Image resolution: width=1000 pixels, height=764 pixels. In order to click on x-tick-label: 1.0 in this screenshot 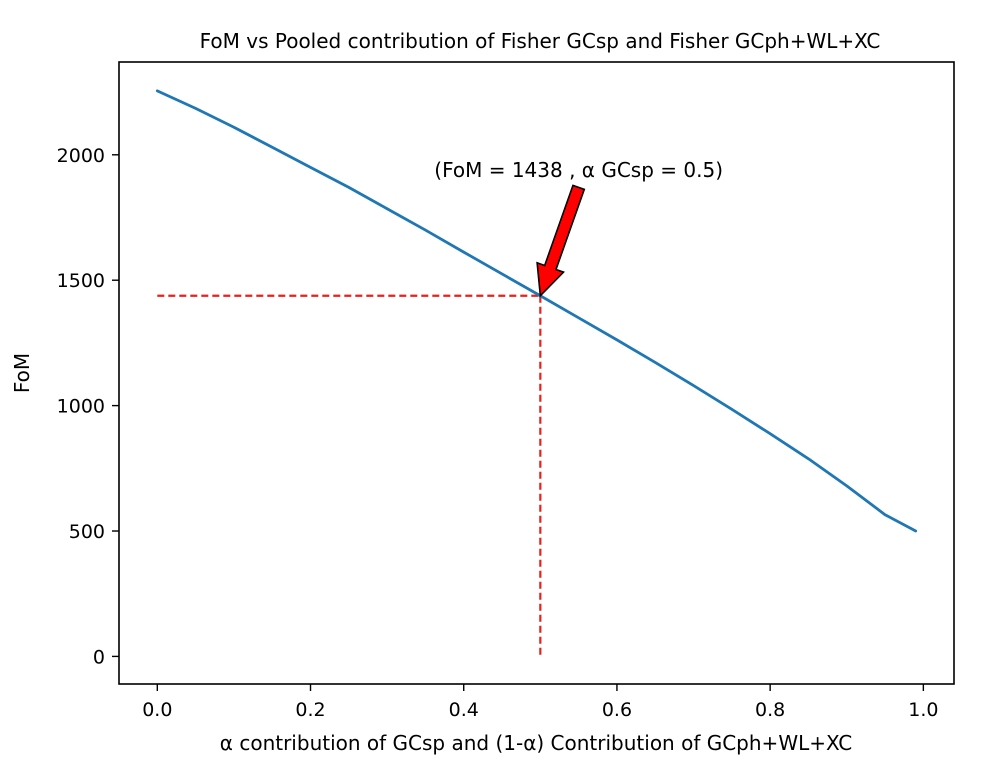, I will do `click(923, 710)`.